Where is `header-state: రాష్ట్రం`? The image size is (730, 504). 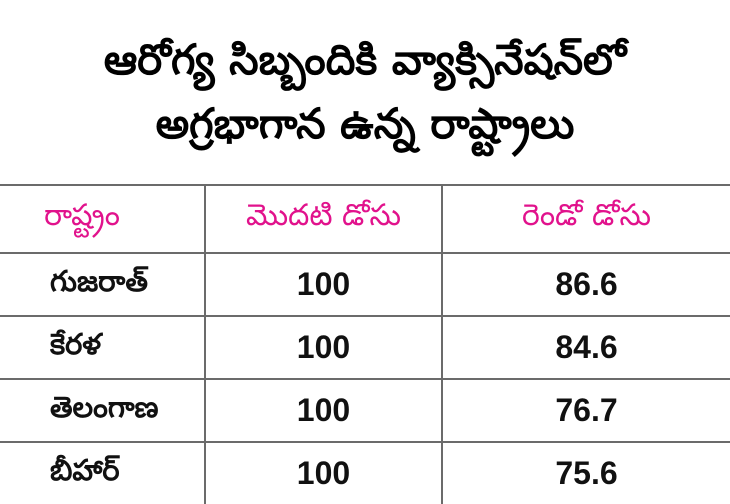 header-state: రాష్ట్రం is located at coordinates (102, 218).